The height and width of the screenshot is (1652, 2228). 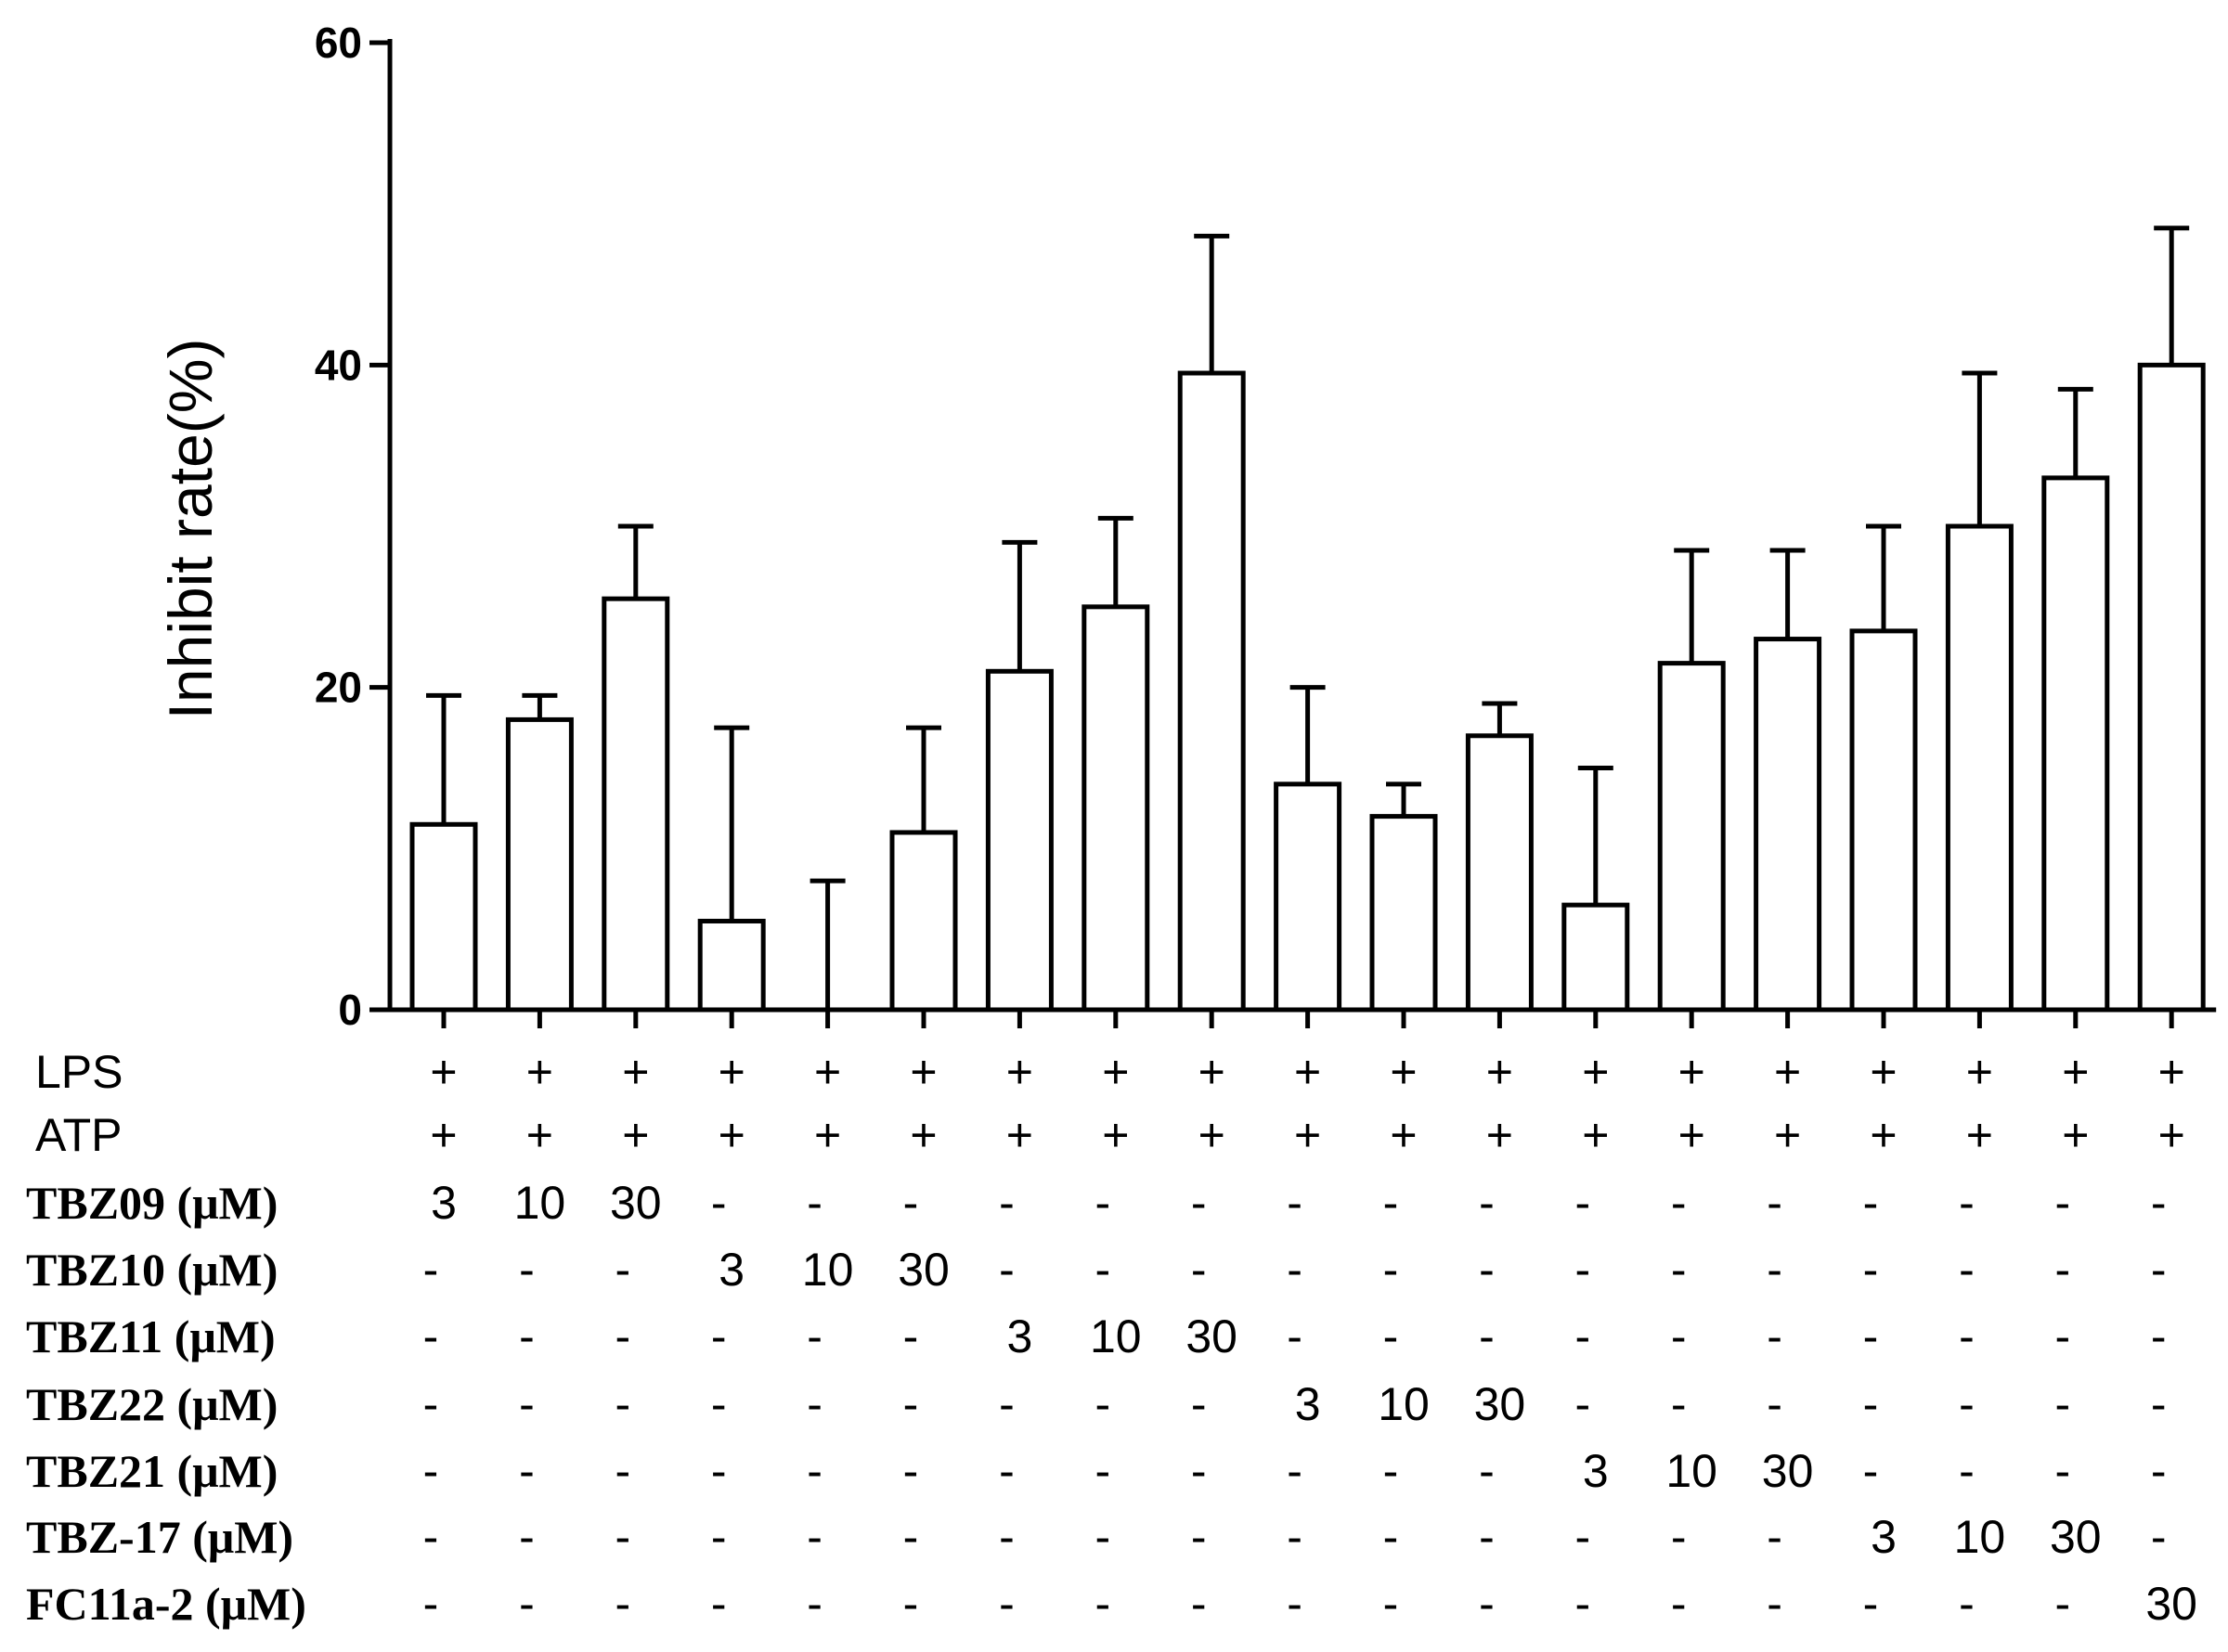 What do you see at coordinates (159, 1537) in the screenshot?
I see `condition-label: TBZ-17 (μM)` at bounding box center [159, 1537].